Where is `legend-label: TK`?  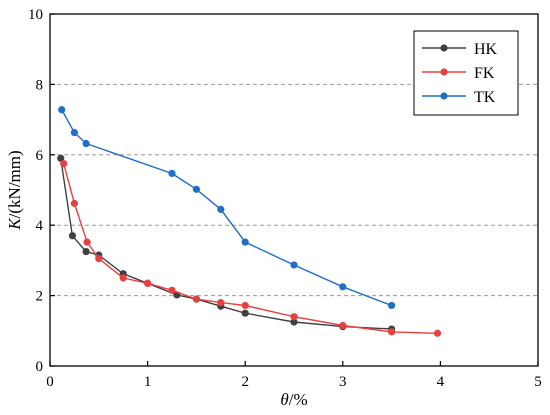
legend-label: TK is located at coordinates (485, 97).